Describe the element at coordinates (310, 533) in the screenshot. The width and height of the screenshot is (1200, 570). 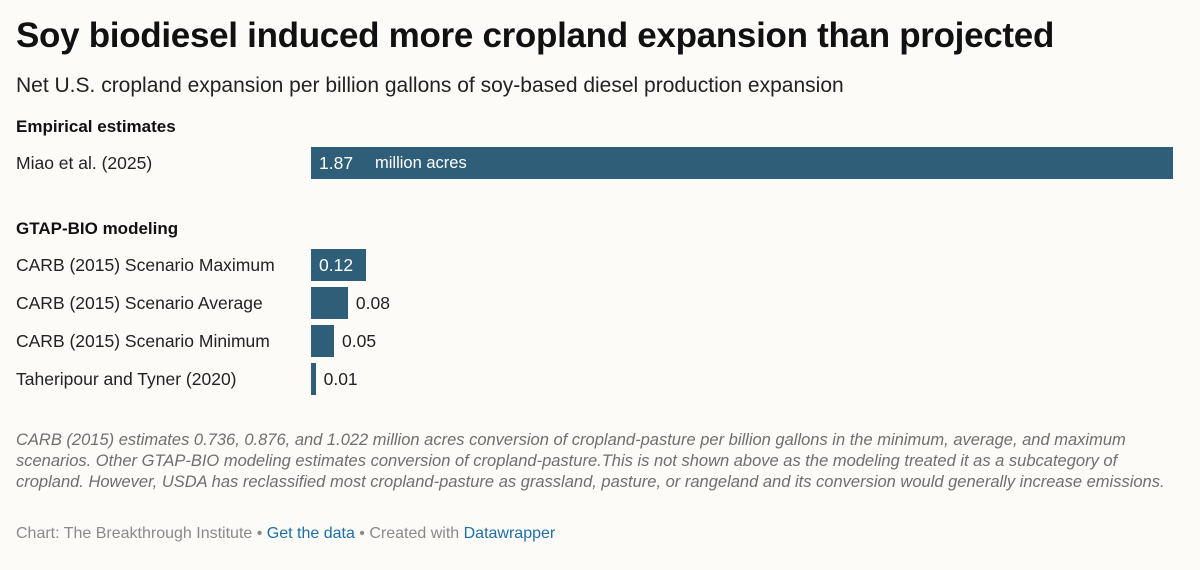
I see `get-data-link: Get the data` at that location.